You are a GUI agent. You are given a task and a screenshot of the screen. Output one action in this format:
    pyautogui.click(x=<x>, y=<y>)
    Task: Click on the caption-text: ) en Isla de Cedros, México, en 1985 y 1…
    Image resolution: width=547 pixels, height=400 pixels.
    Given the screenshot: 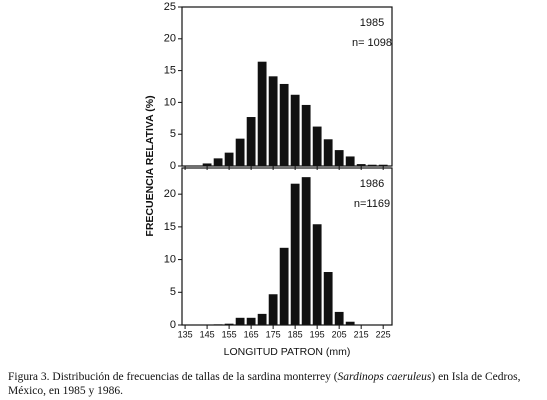 What is the action you would take?
    pyautogui.click(x=264, y=384)
    